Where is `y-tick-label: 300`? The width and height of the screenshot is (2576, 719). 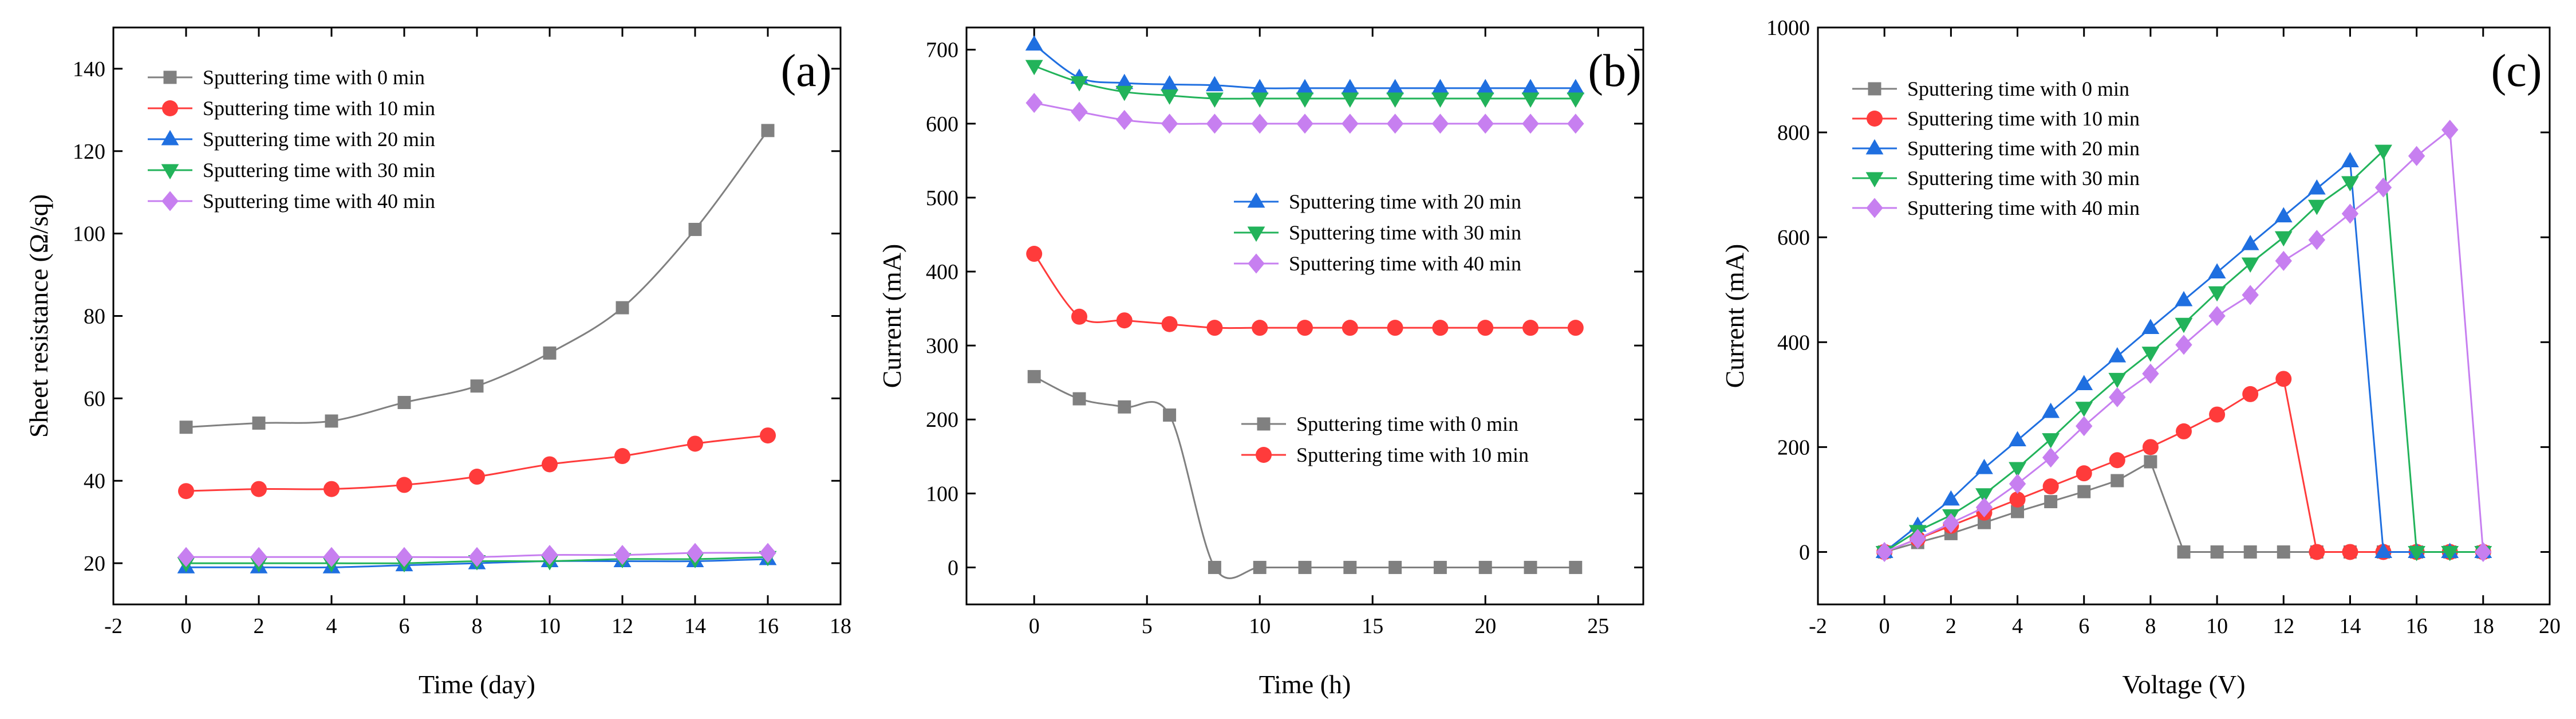
y-tick-label: 300 is located at coordinates (942, 346).